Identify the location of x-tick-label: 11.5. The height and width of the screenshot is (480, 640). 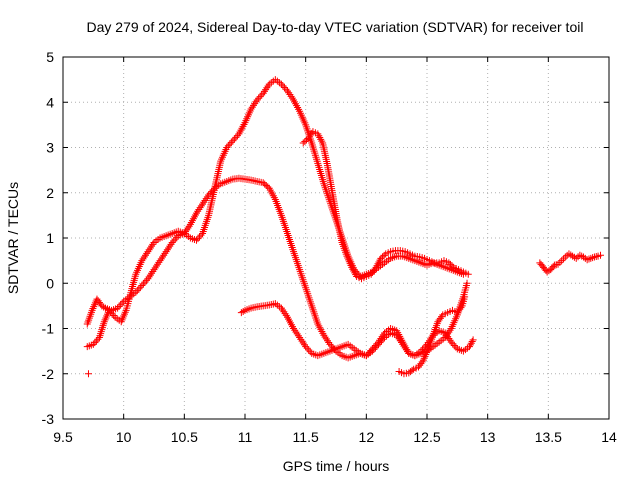
(306, 437).